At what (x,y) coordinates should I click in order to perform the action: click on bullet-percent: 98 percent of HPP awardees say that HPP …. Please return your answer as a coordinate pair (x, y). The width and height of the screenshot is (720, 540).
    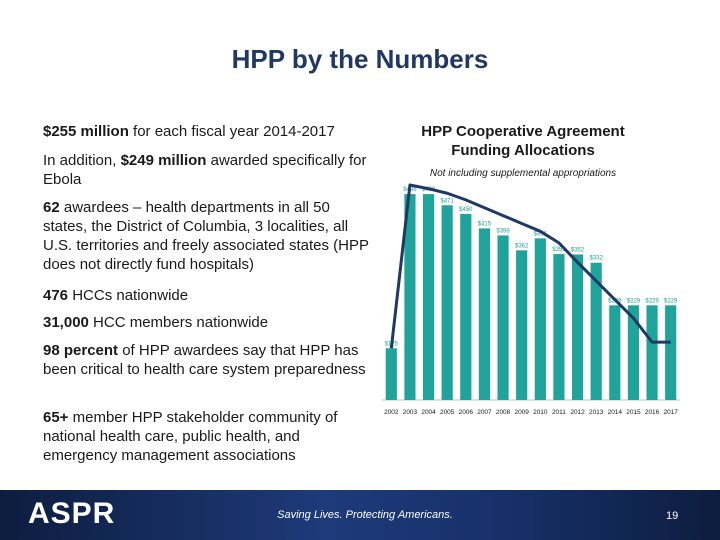
    Looking at the image, I should click on (208, 360).